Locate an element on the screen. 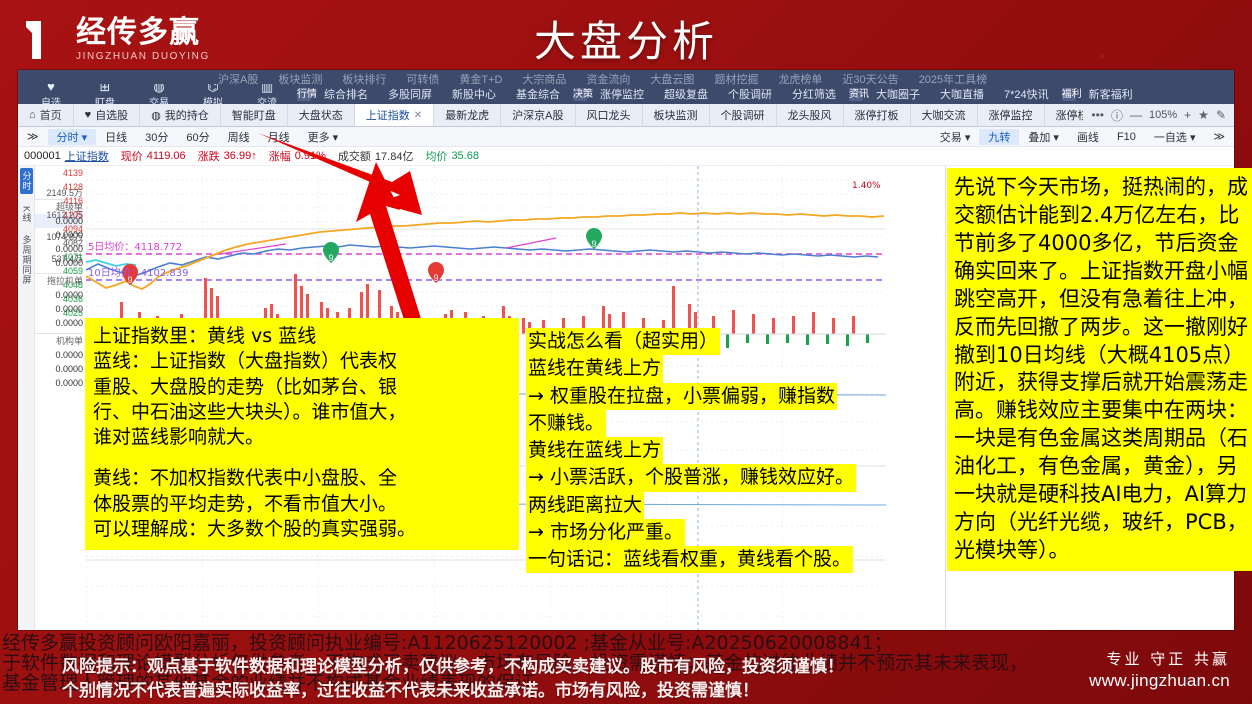  tab-8: 风口龙头 is located at coordinates (609, 115).